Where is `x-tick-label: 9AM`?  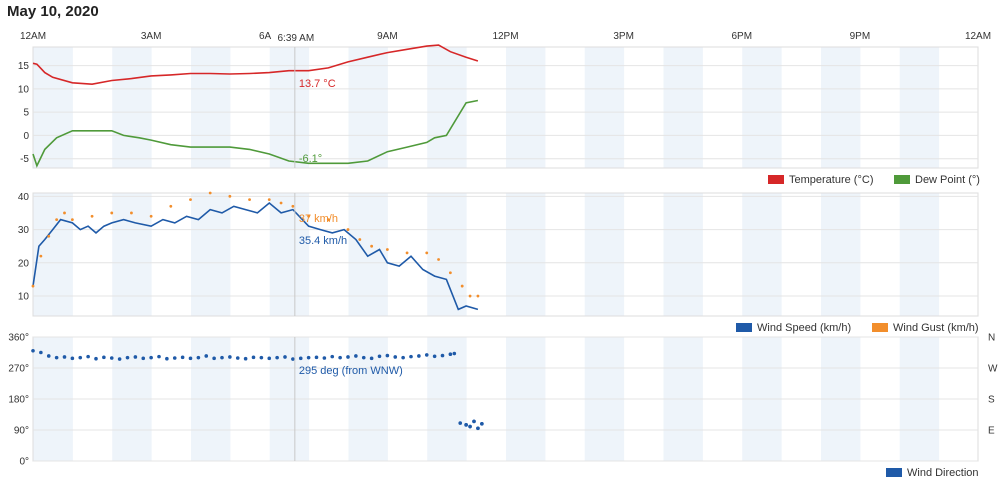
x-tick-label: 9AM is located at coordinates (387, 36).